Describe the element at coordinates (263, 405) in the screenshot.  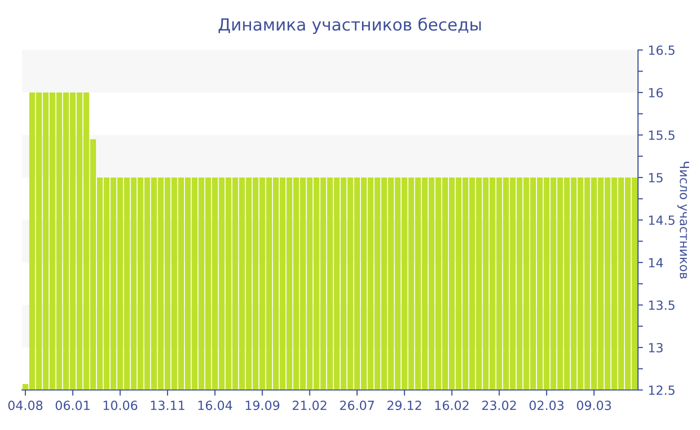
I see `x-tick-label: 19.09` at that location.